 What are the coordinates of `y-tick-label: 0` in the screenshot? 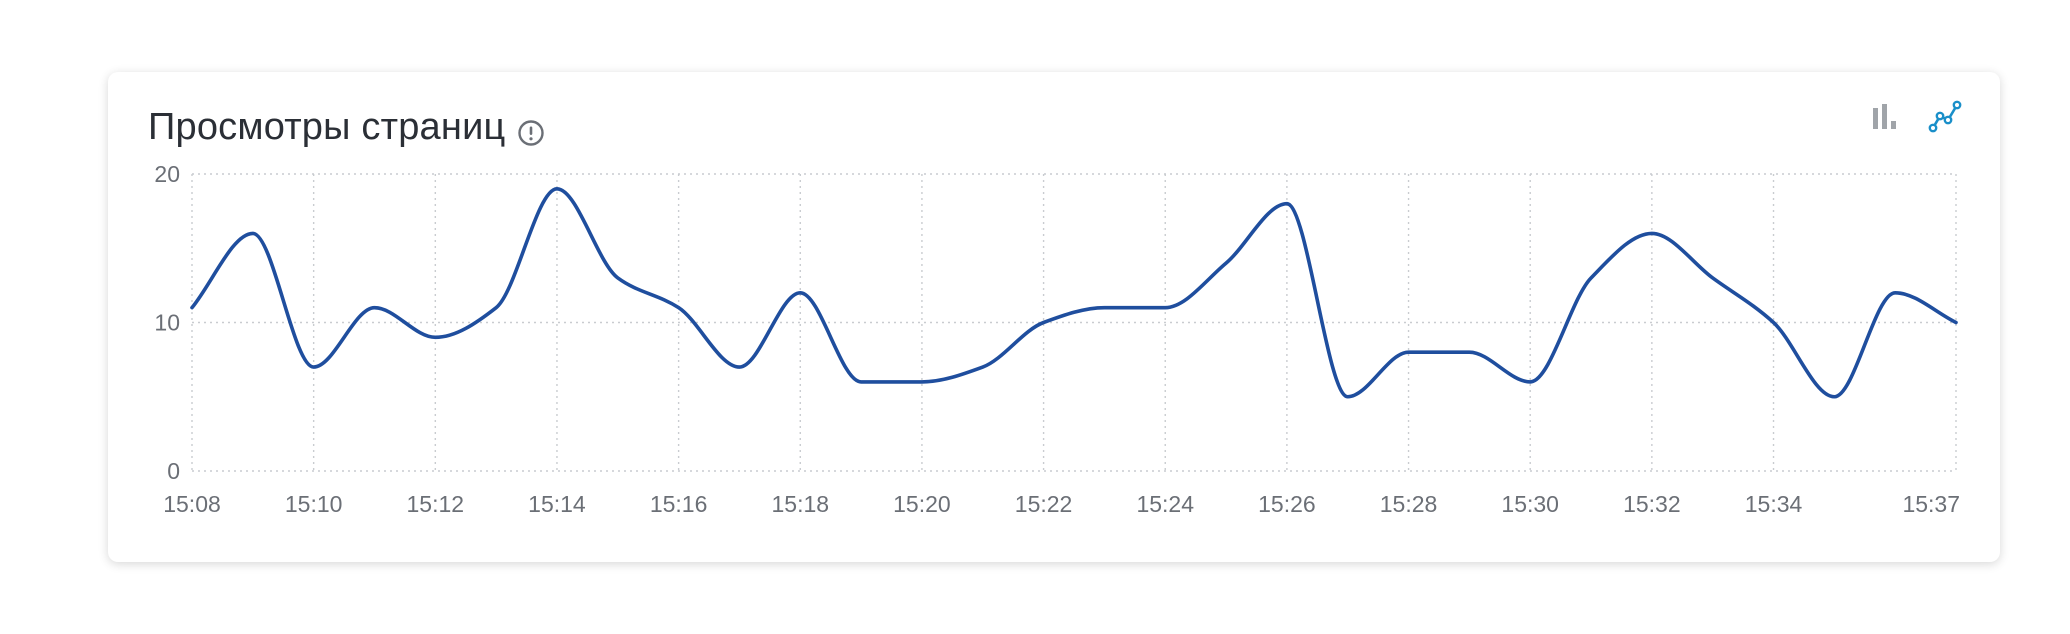 It's located at (173, 471).